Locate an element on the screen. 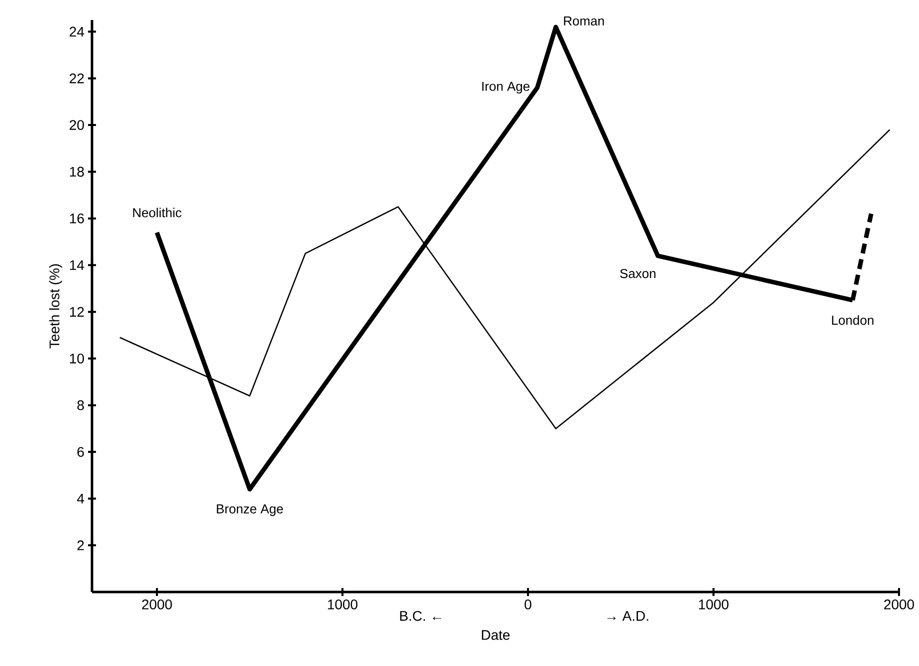 The image size is (919, 666). y-tick-label: 4 is located at coordinates (80, 499).